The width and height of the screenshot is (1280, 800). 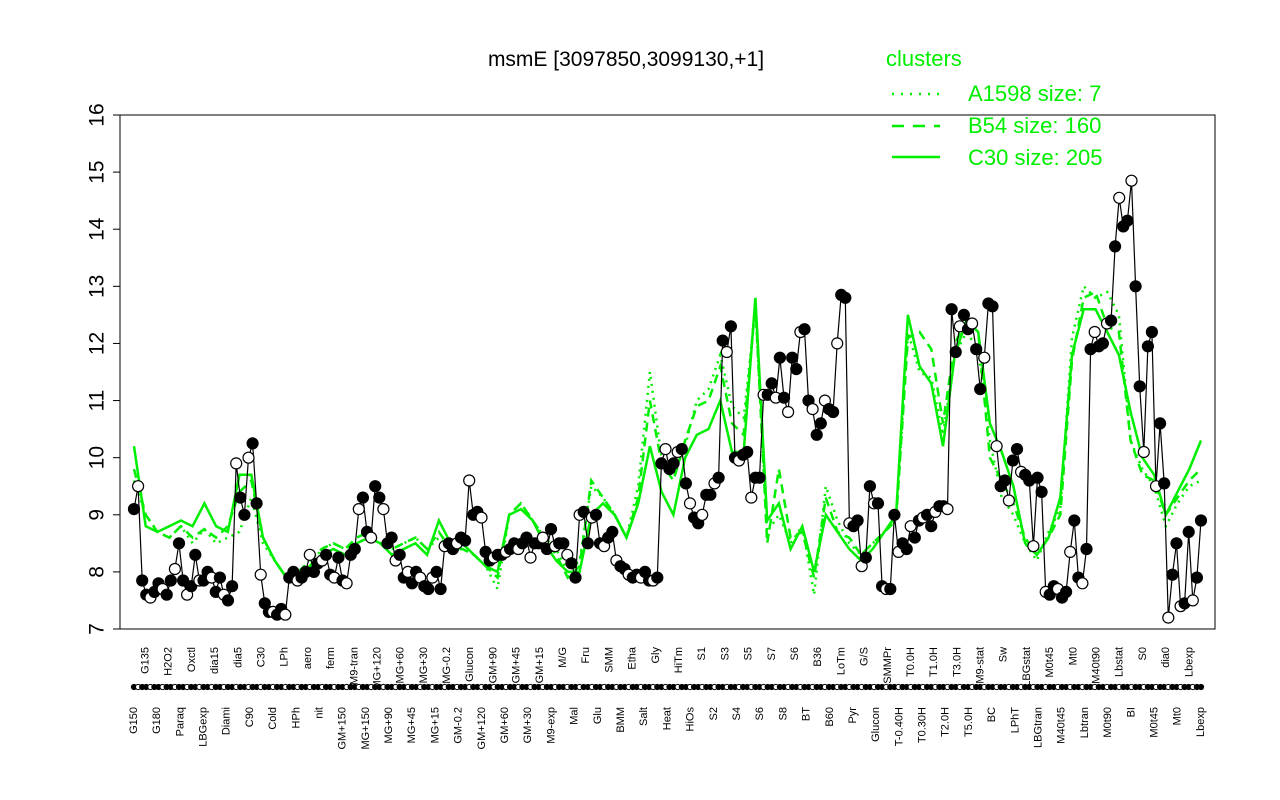 I want to click on y-tick-label: 12, so click(x=97, y=343).